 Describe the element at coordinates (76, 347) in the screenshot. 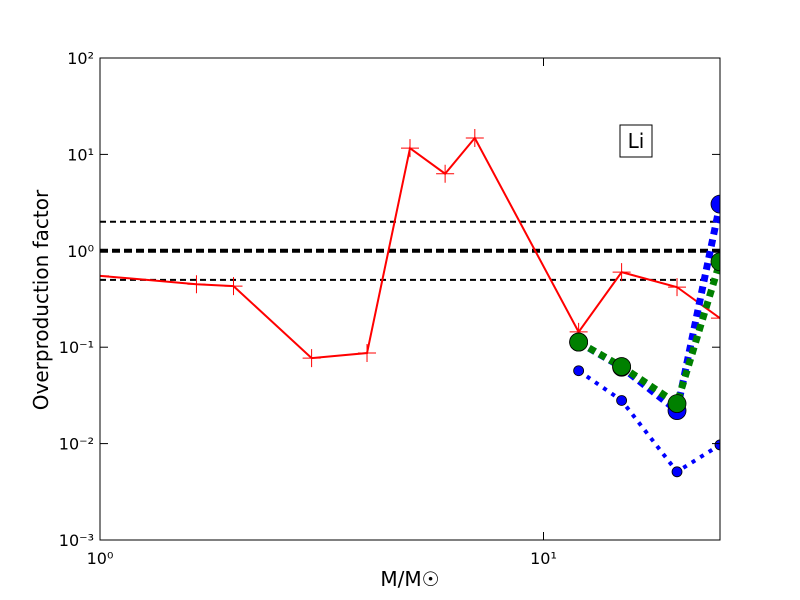

I see `y-tick-label: 10⁻¹` at that location.